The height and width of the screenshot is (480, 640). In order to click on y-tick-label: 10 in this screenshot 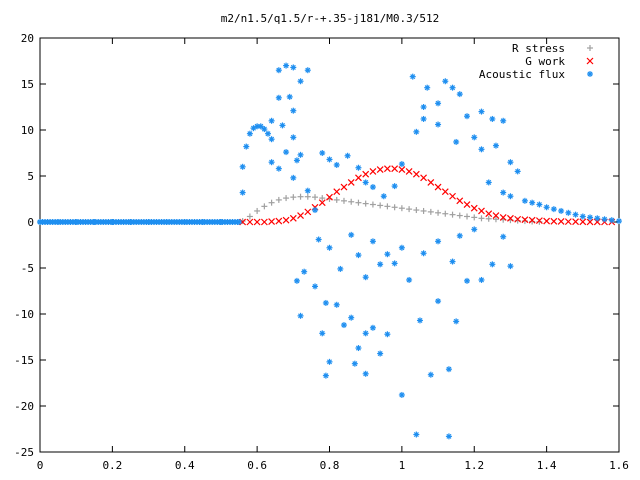, I will do `click(27, 130)`.